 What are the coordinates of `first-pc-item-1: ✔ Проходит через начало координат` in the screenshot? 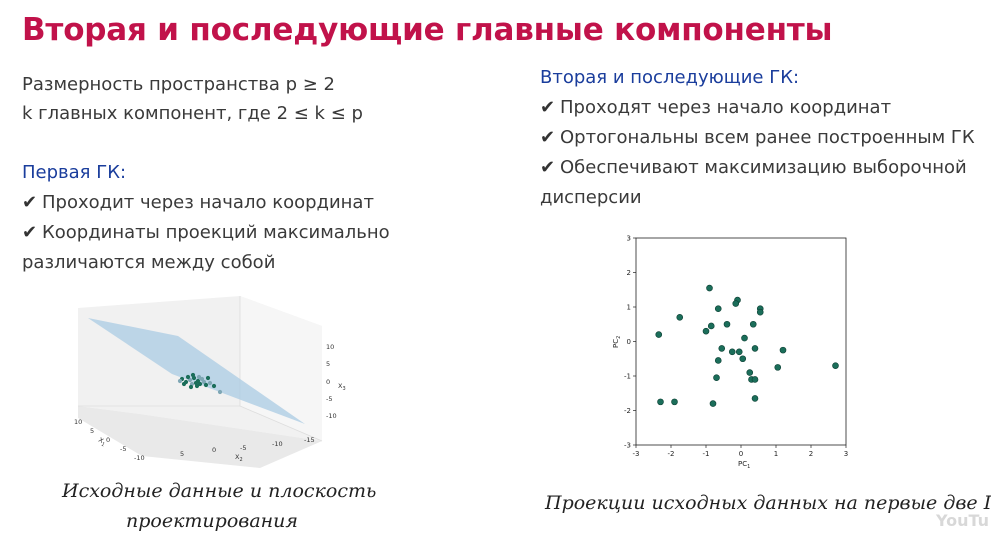 It's located at (198, 203).